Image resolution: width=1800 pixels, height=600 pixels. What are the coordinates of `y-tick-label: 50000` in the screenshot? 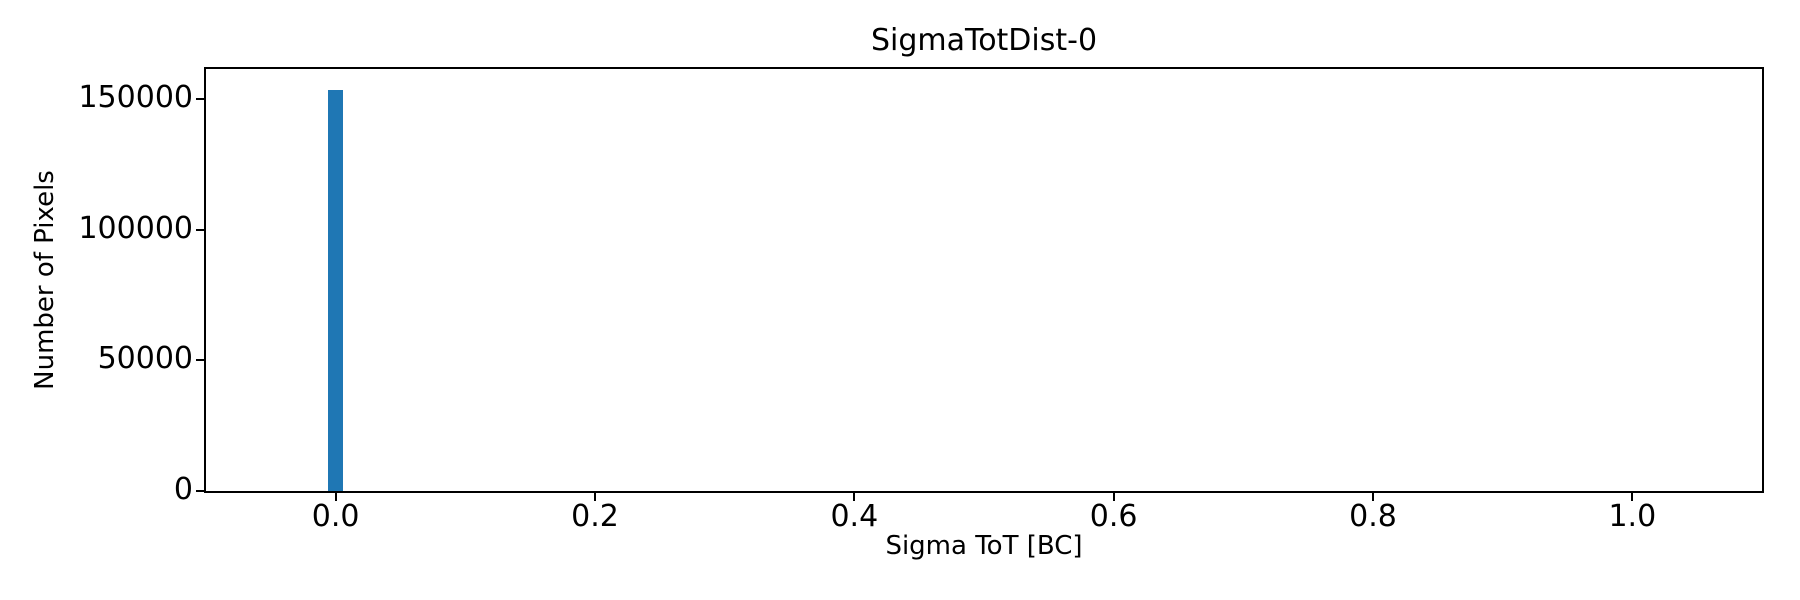 It's located at (145, 359).